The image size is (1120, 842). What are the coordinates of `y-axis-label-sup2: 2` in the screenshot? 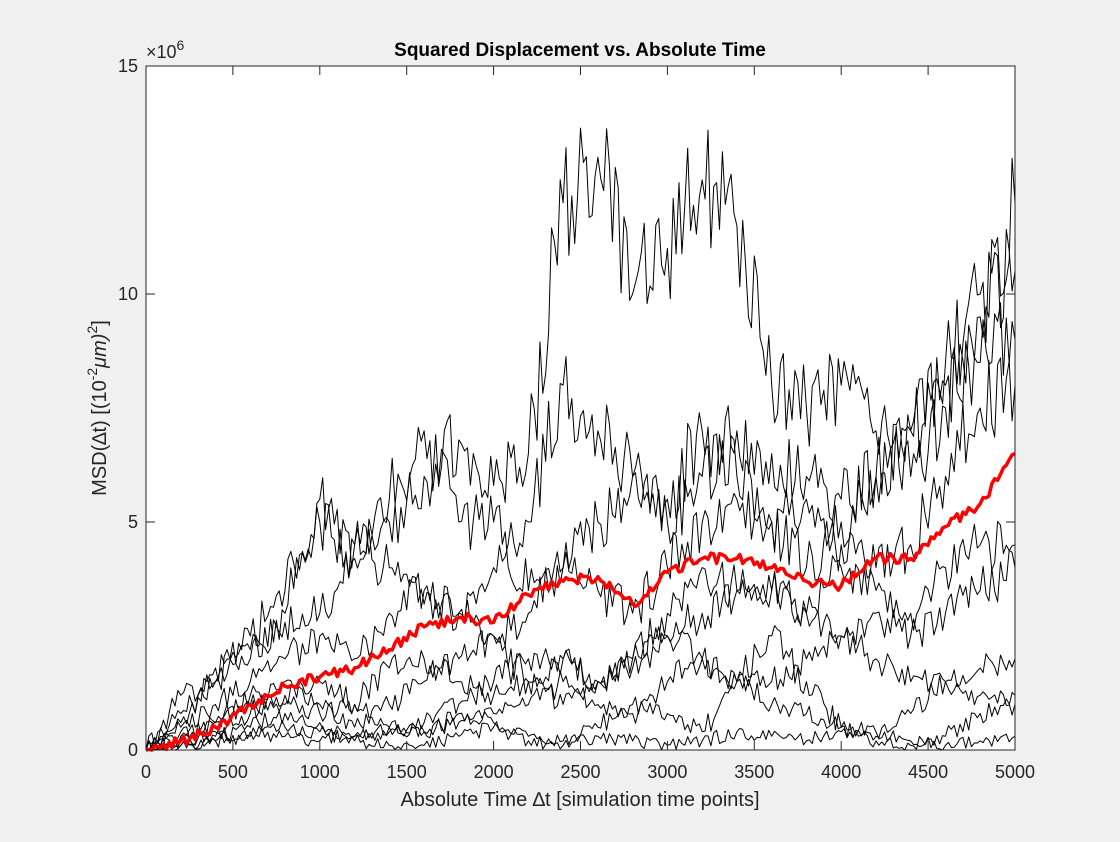 It's located at (92, 330).